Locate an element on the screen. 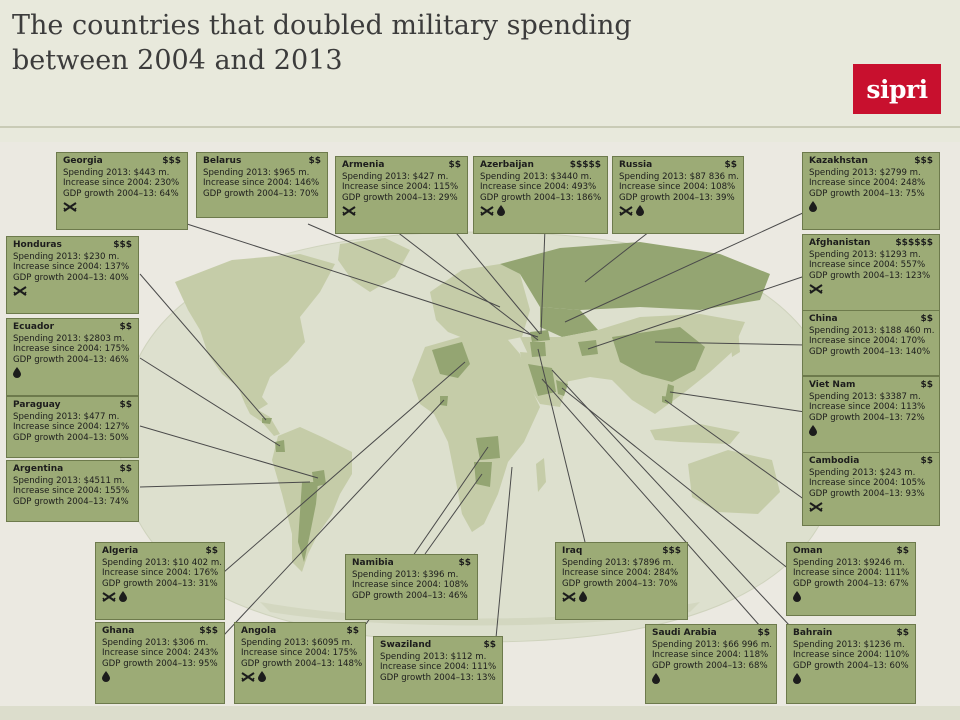  land-china is located at coordinates (658, 354).